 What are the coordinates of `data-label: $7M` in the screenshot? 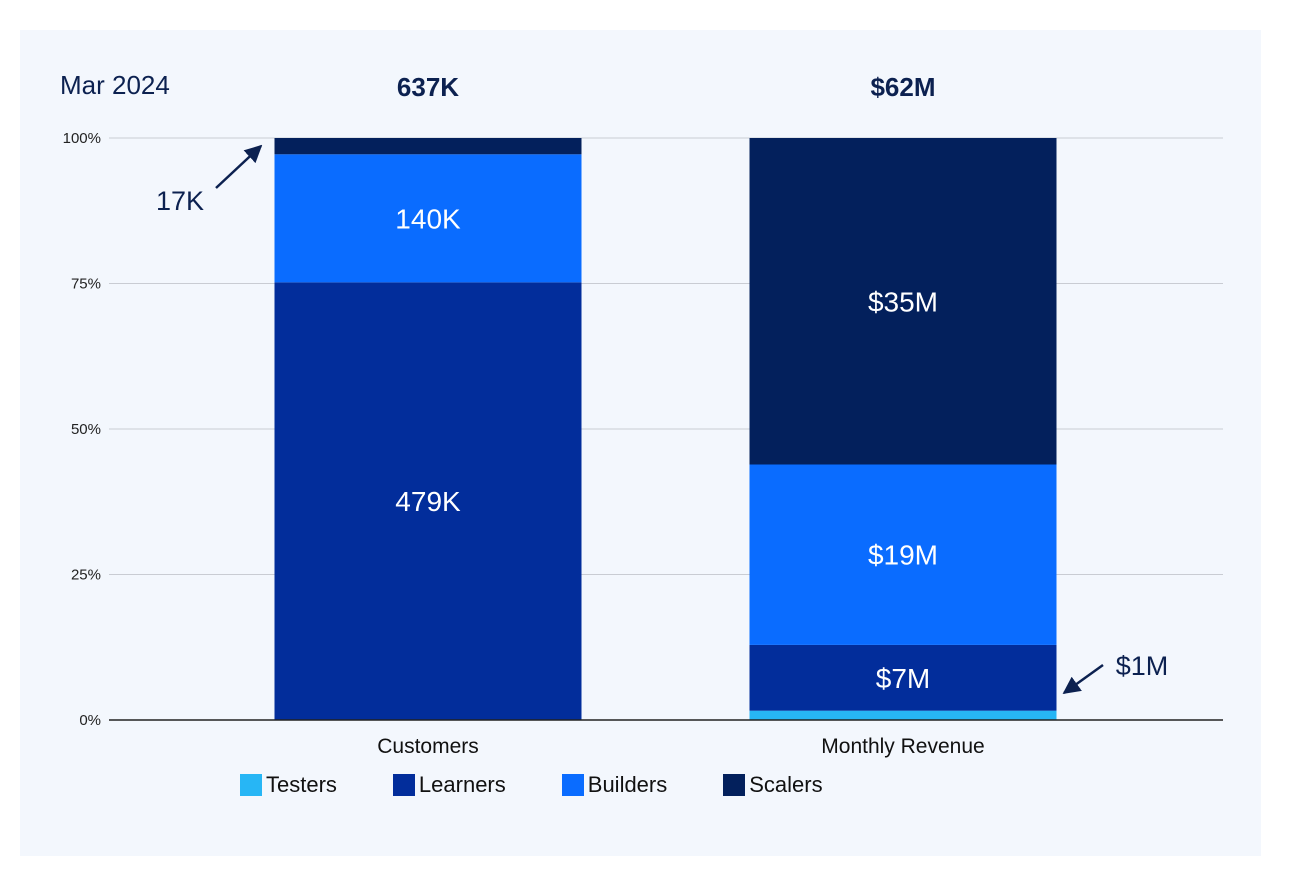 It's located at (903, 678).